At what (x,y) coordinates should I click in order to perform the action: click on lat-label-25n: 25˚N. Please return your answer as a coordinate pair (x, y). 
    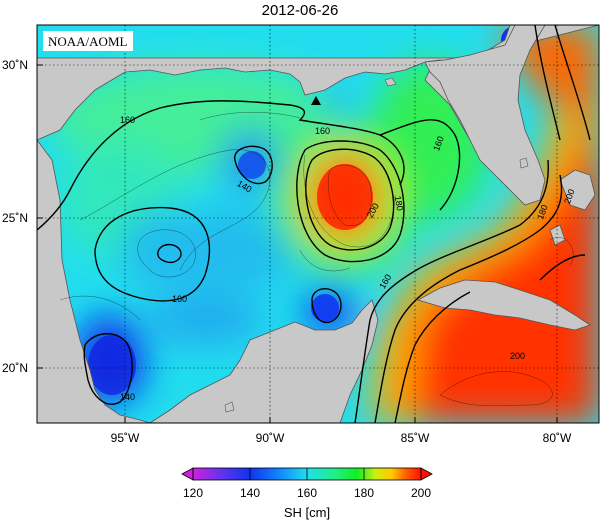
    Looking at the image, I should click on (15, 218).